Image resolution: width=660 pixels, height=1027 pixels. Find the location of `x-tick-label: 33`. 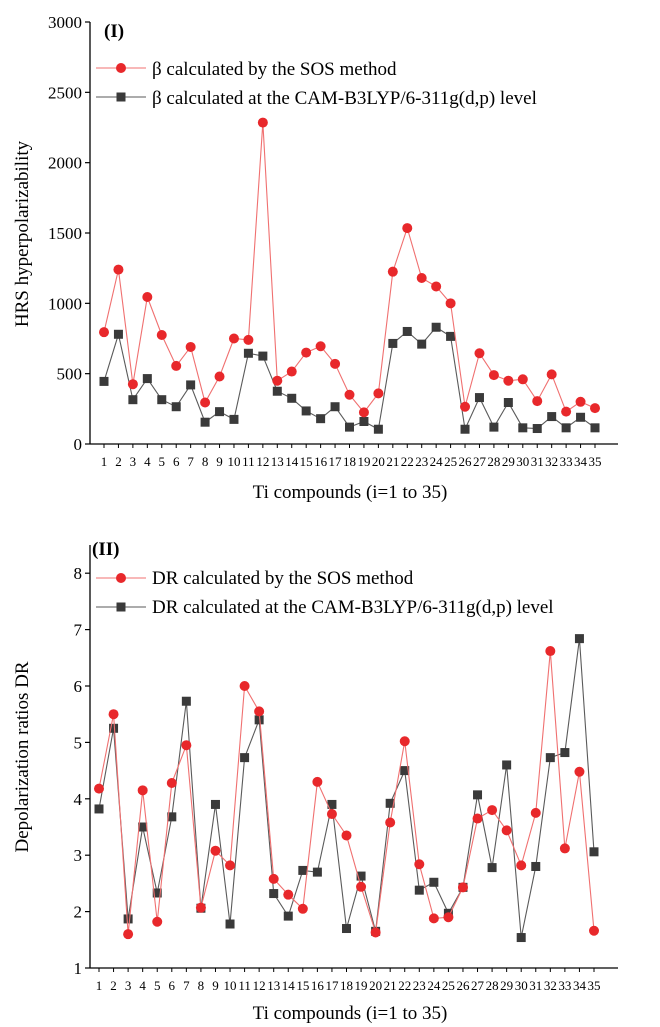

x-tick-label: 33 is located at coordinates (566, 461).